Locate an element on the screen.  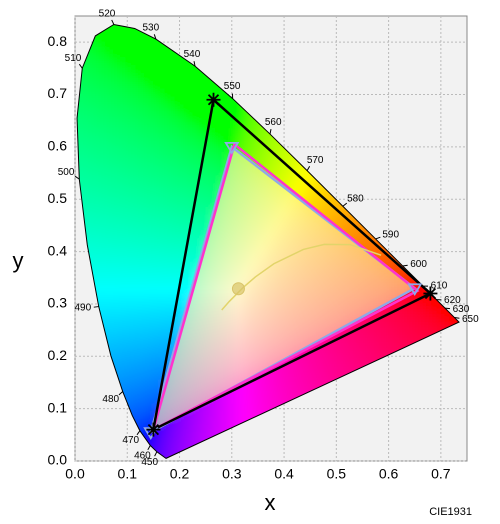
wavelength-label: 580 is located at coordinates (355, 198).